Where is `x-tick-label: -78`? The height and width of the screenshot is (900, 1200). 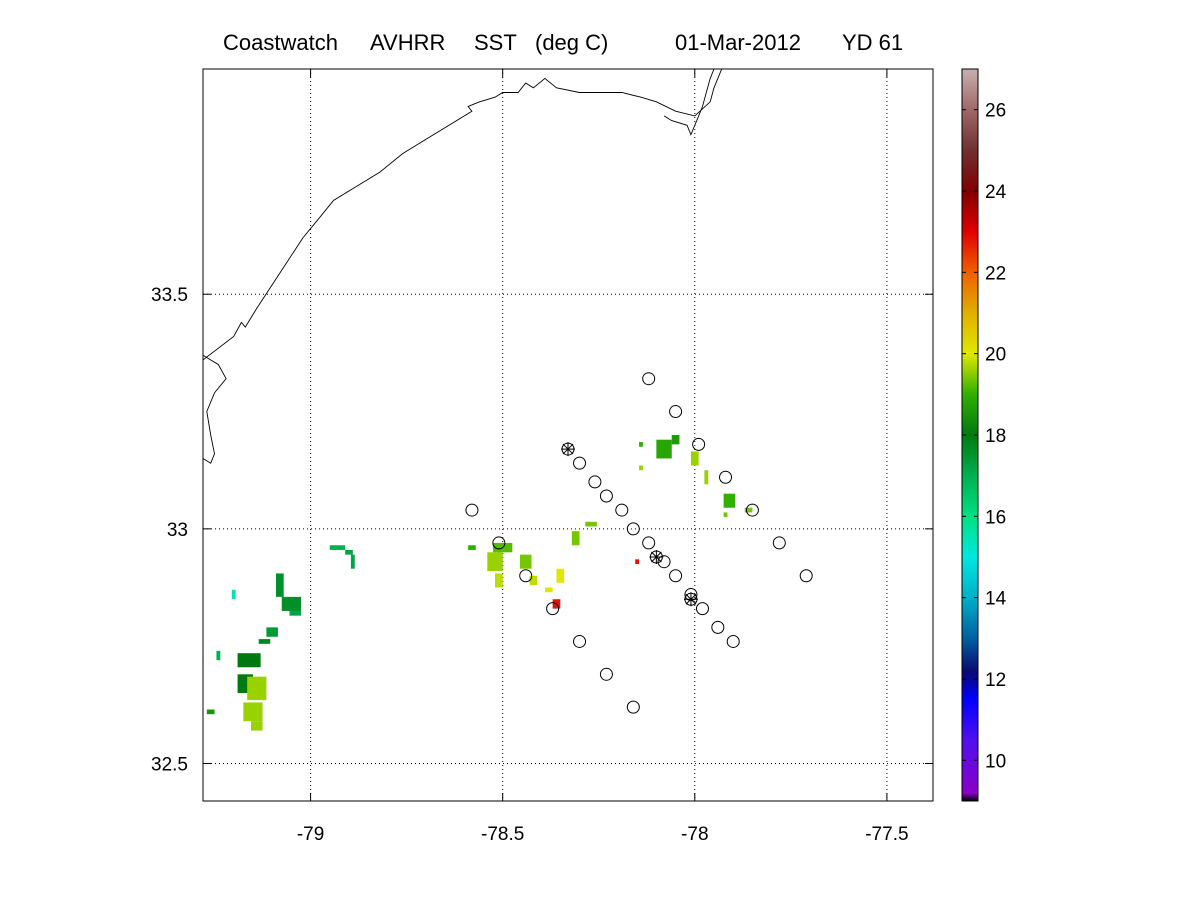
x-tick-label: -78 is located at coordinates (694, 834).